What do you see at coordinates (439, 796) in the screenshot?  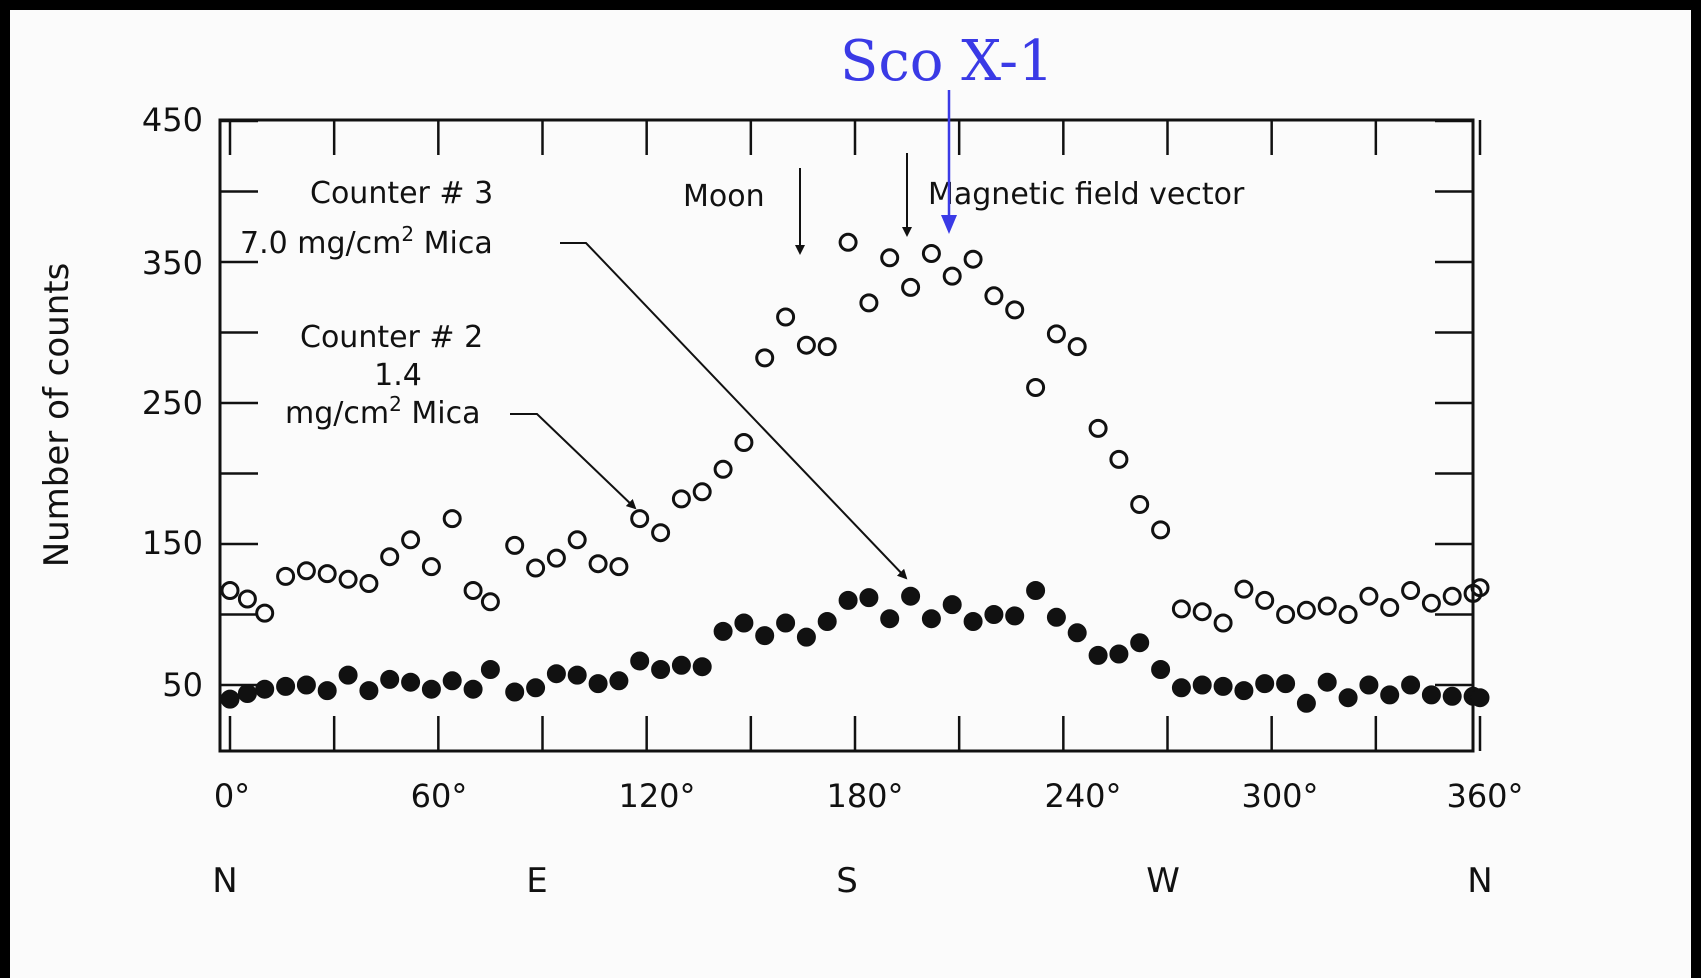 I see `x-tick-label-60: 60°` at bounding box center [439, 796].